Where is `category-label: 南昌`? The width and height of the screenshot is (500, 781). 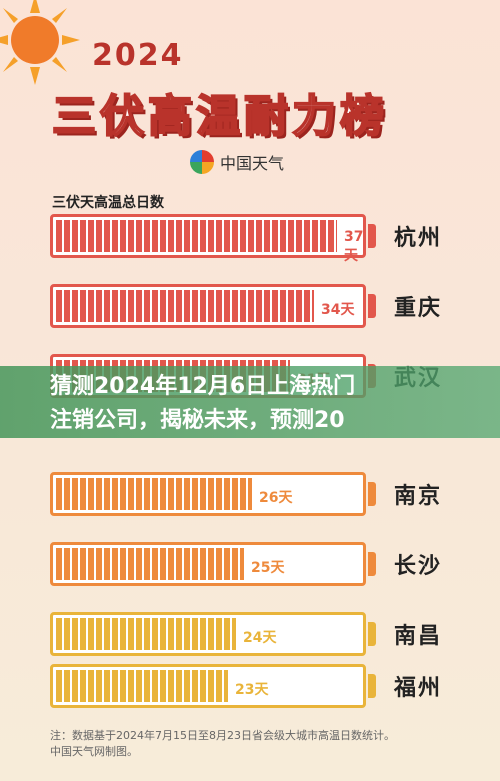
category-label: 南昌 is located at coordinates (418, 636).